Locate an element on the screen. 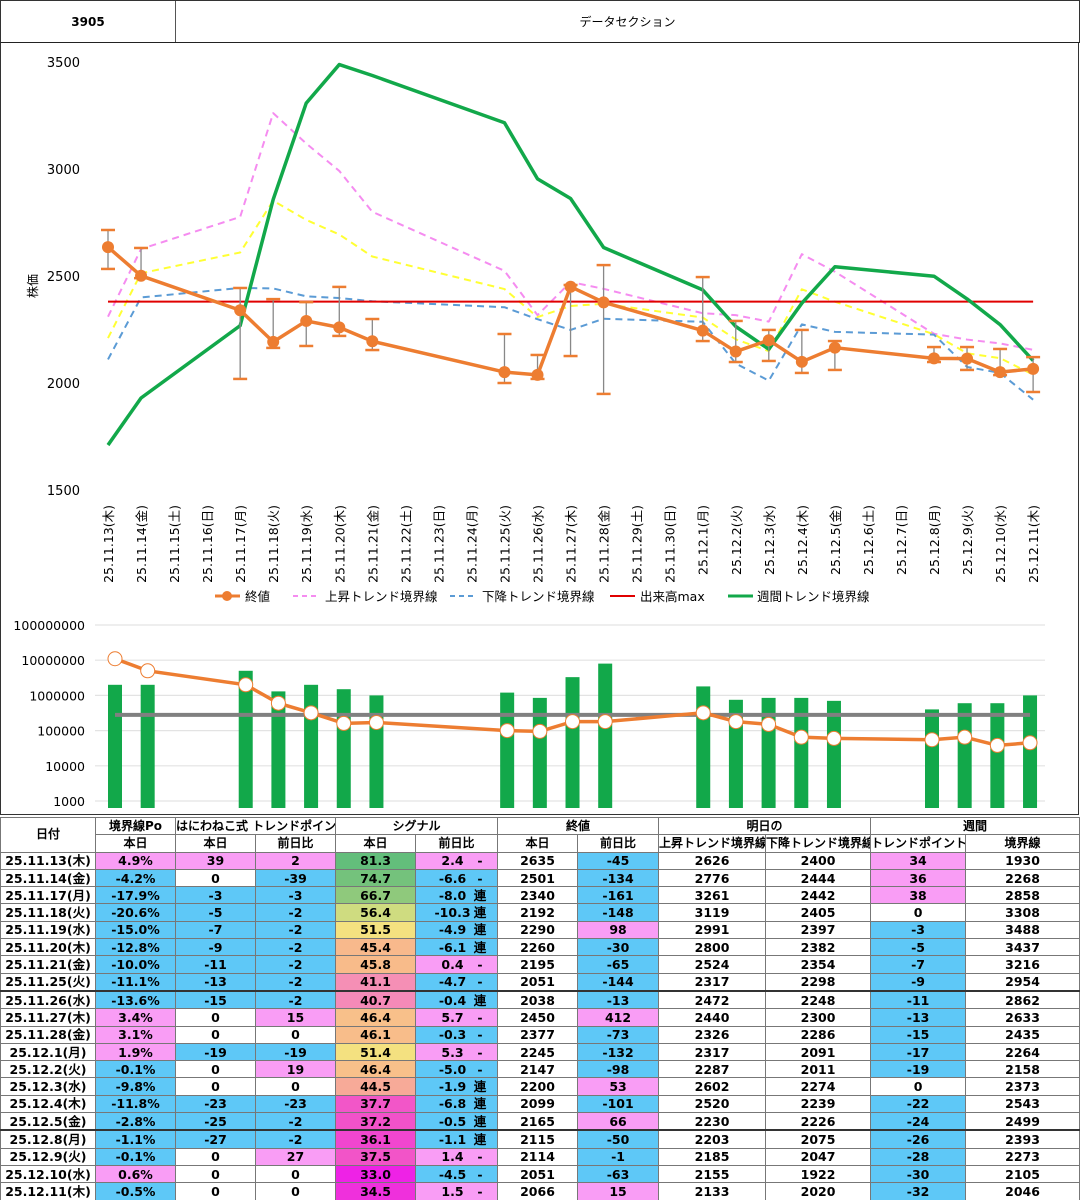 The width and height of the screenshot is (1080, 1200). trend-point-diff-cell: -3 is located at coordinates (295, 895).